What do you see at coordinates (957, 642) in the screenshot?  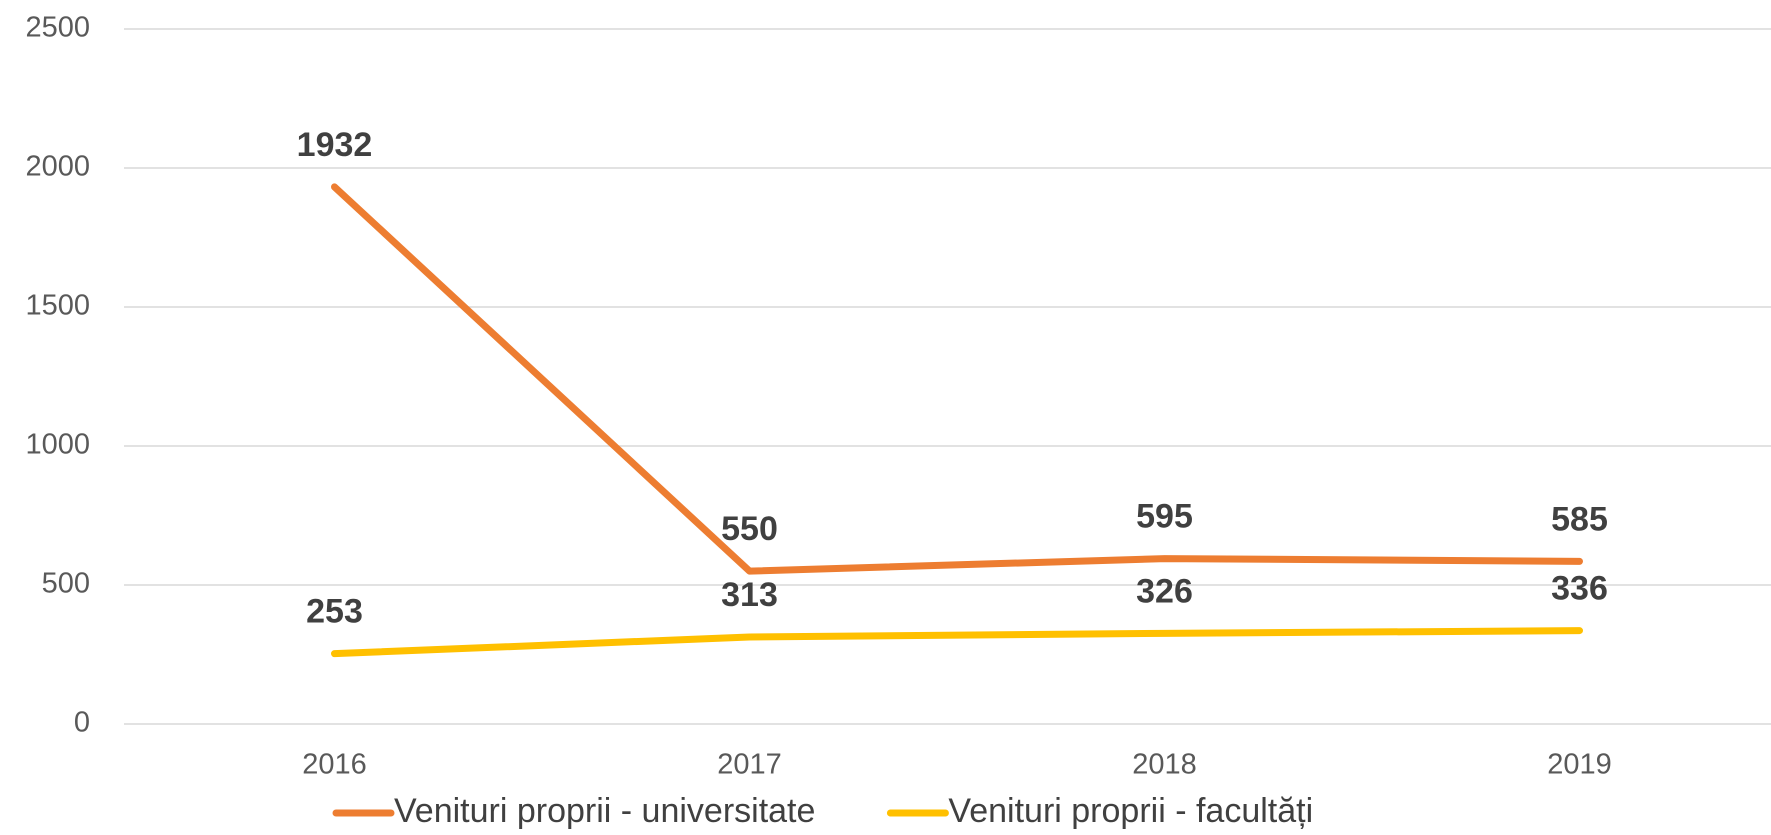 I see `series-line` at bounding box center [957, 642].